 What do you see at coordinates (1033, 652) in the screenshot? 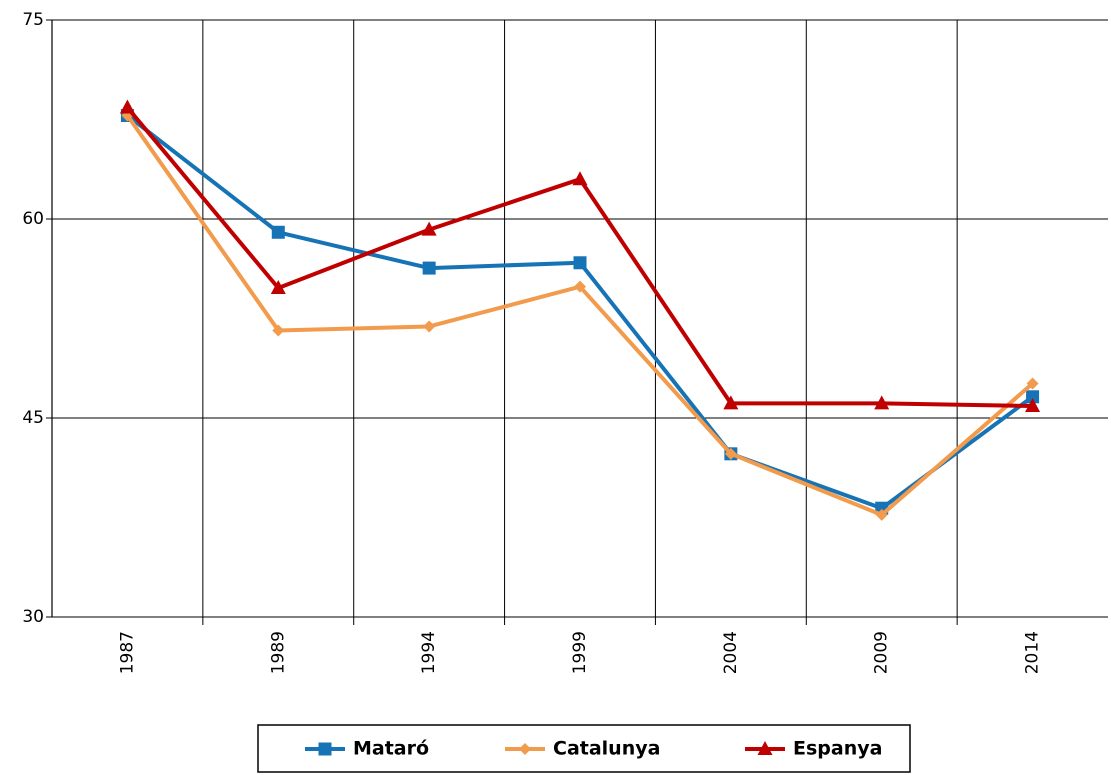
I see `x-tick-label: 2014` at bounding box center [1033, 652].